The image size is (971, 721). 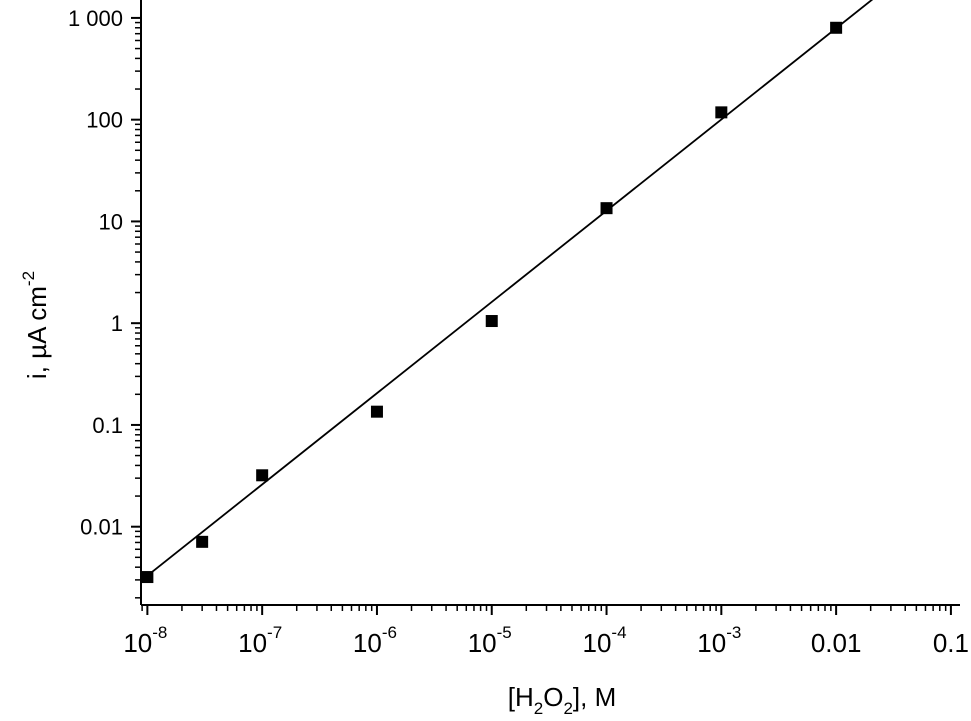 What do you see at coordinates (101, 527) in the screenshot?
I see `y-tick-label: 0.01` at bounding box center [101, 527].